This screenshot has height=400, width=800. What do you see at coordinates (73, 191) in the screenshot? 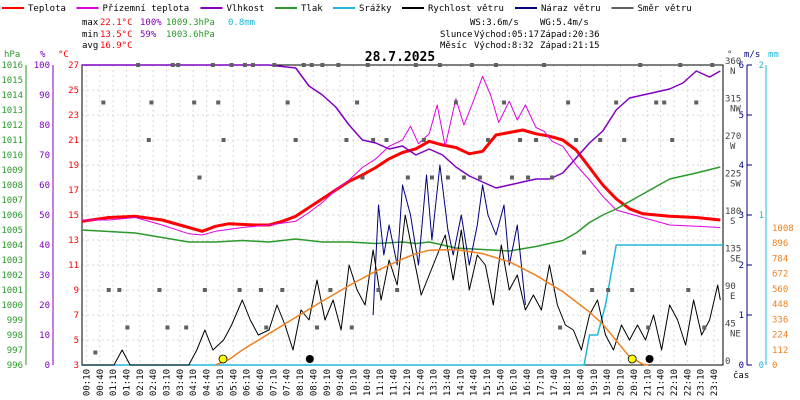
I see `temp-tick-label: 17` at bounding box center [73, 191].